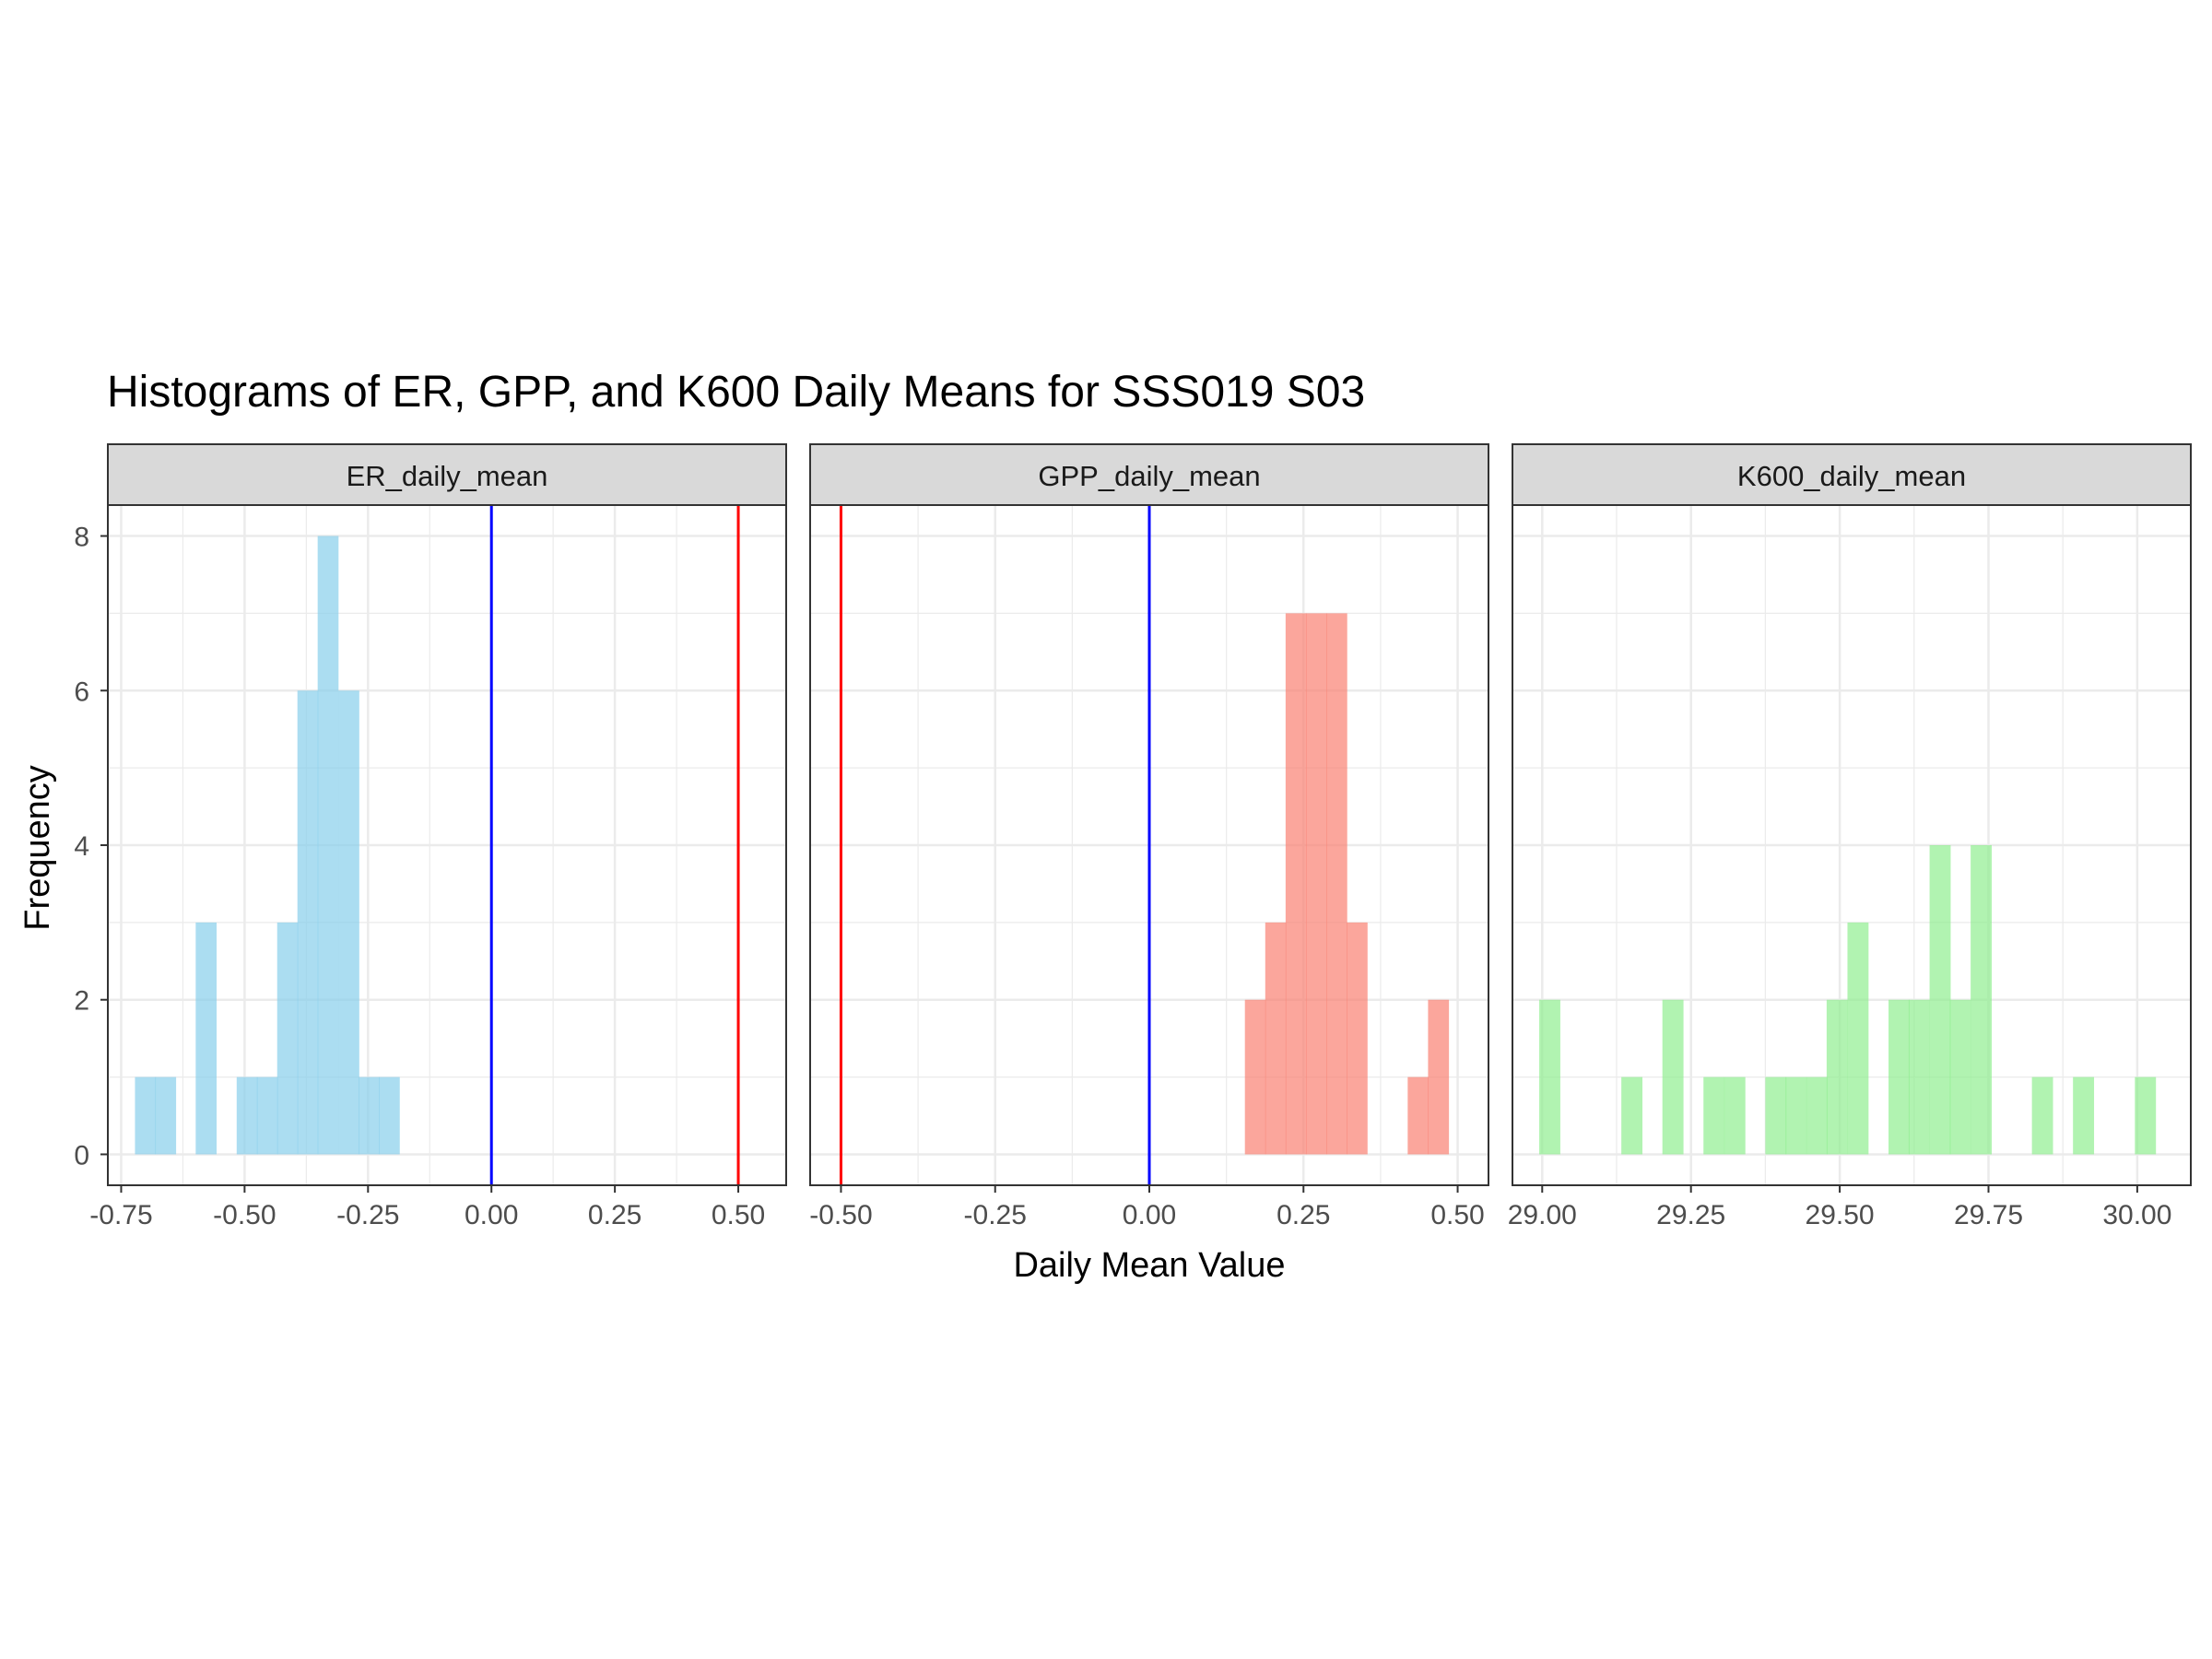 Image resolution: width=2212 pixels, height=1659 pixels. Describe the element at coordinates (37, 848) in the screenshot. I see `y-axis-title: Frequency` at that location.